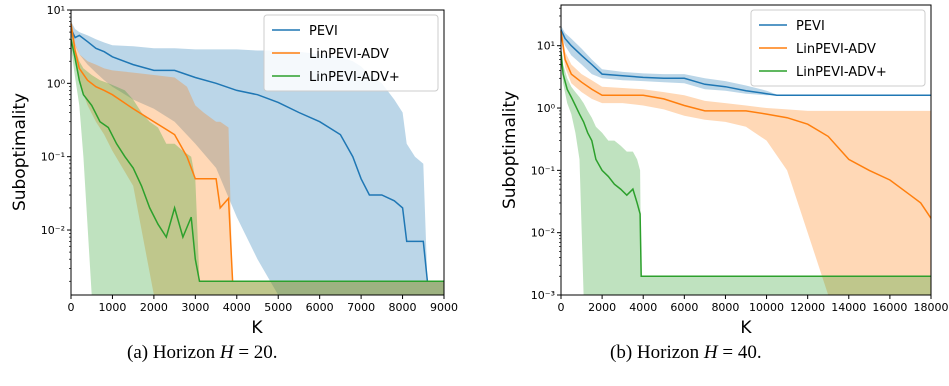 The image size is (949, 386). Describe the element at coordinates (745, 63) in the screenshot. I see `series-line-pevi` at that location.